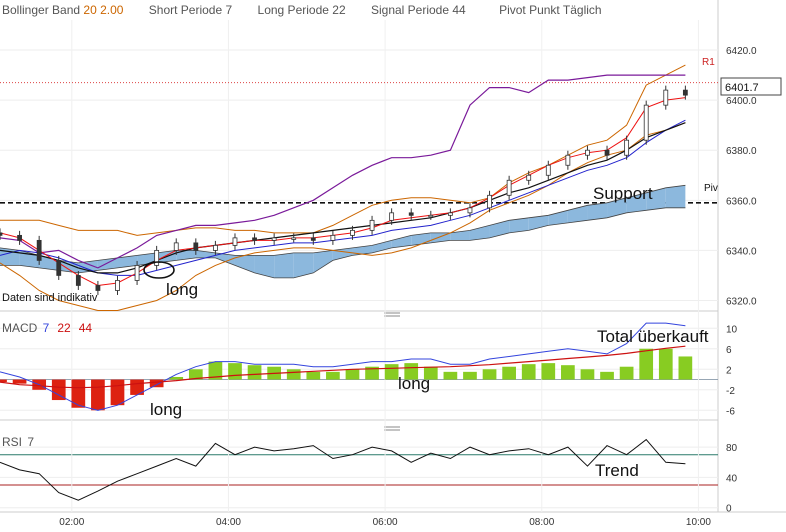 This screenshot has height=532, width=786. Describe the element at coordinates (411, 10) in the screenshot. I see `header-item-name: Signal Periode` at that location.